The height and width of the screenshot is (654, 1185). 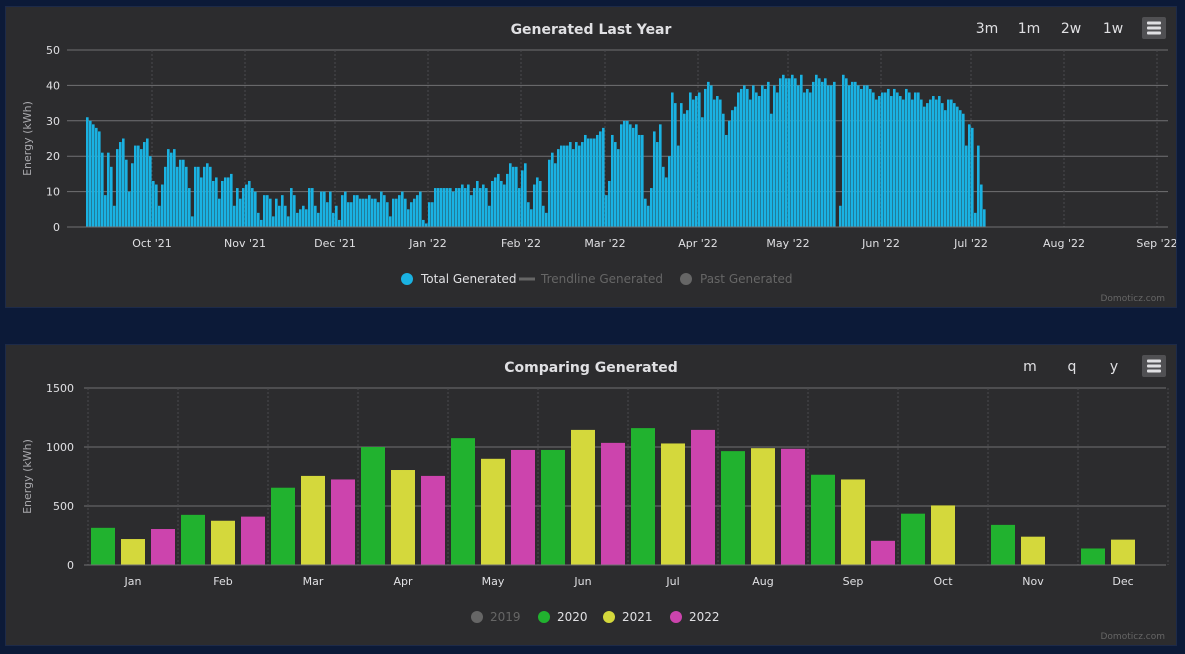 I want to click on x-tick-label: Jun, so click(x=582, y=581).